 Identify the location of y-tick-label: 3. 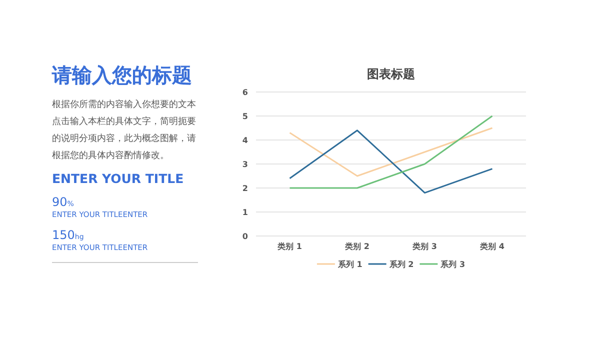
(245, 164).